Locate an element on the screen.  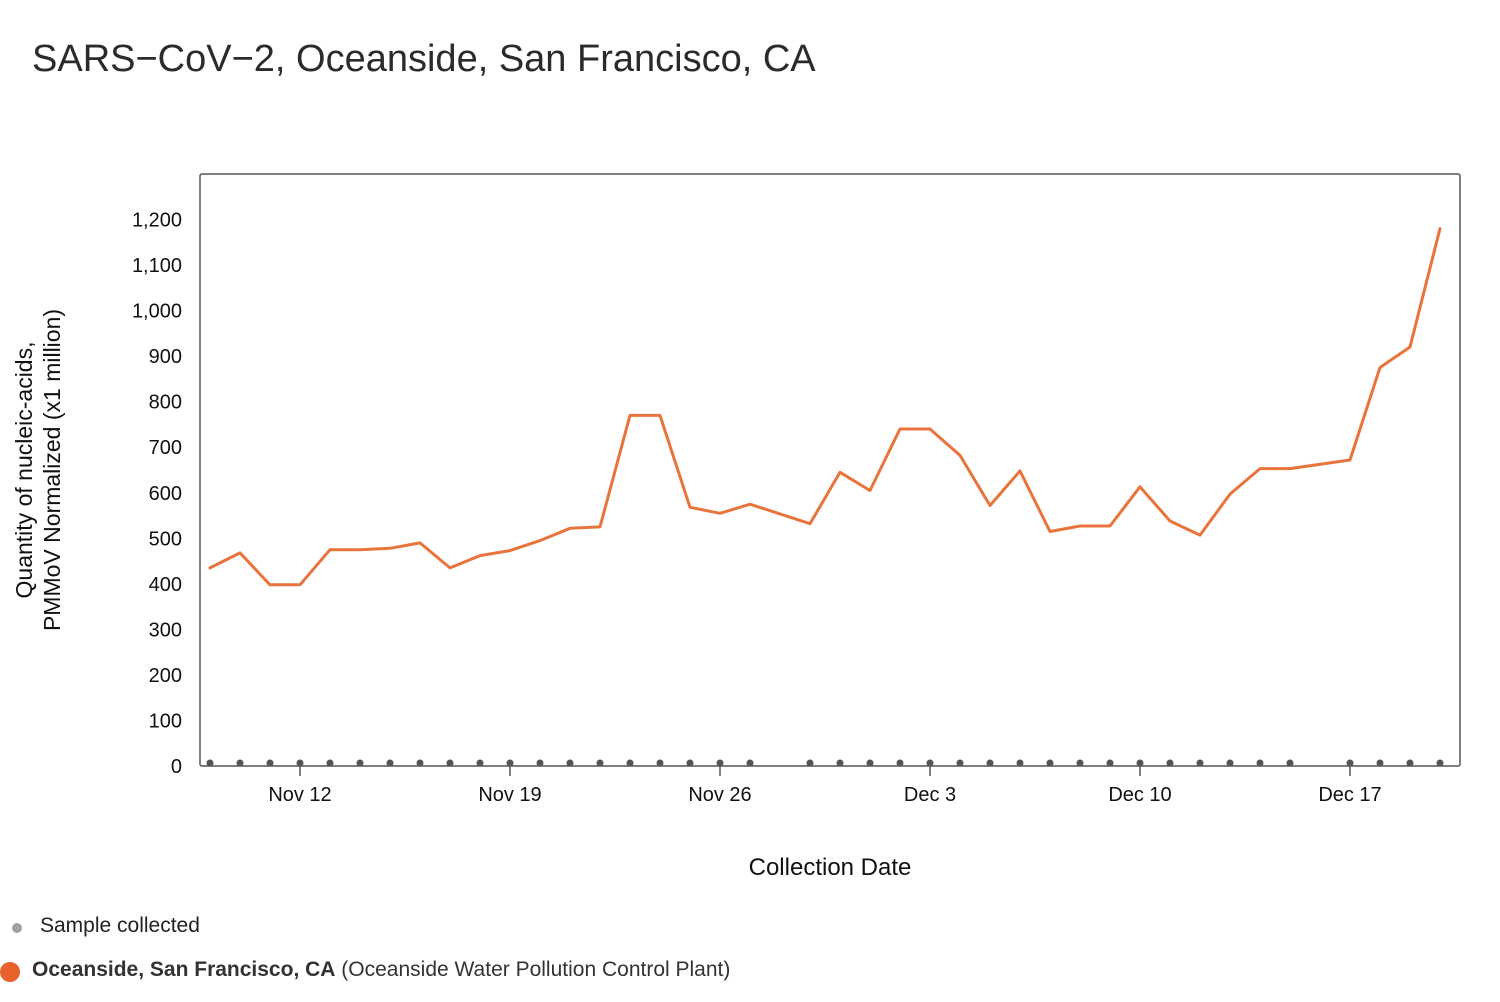
x-tick-label: Dec 3 is located at coordinates (930, 795).